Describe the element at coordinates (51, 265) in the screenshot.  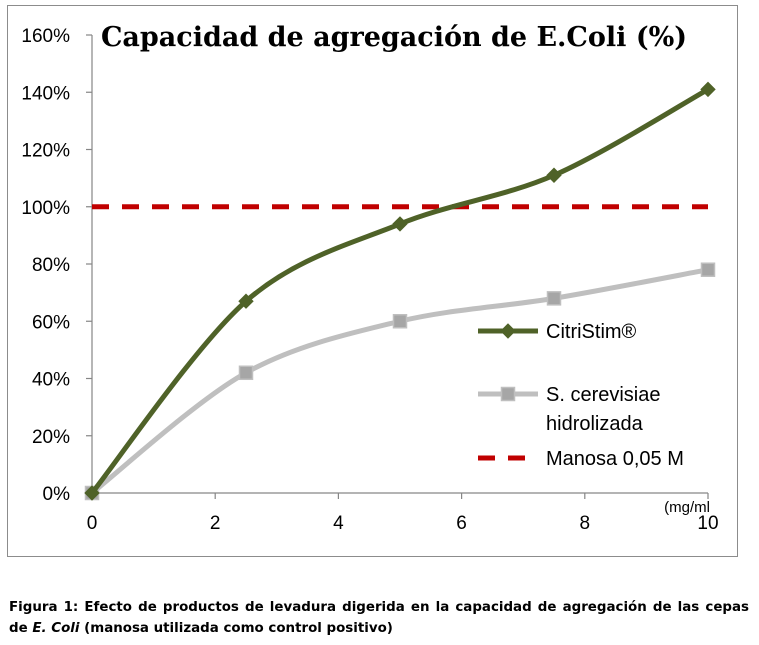
I see `y-tick-label: 80%` at that location.